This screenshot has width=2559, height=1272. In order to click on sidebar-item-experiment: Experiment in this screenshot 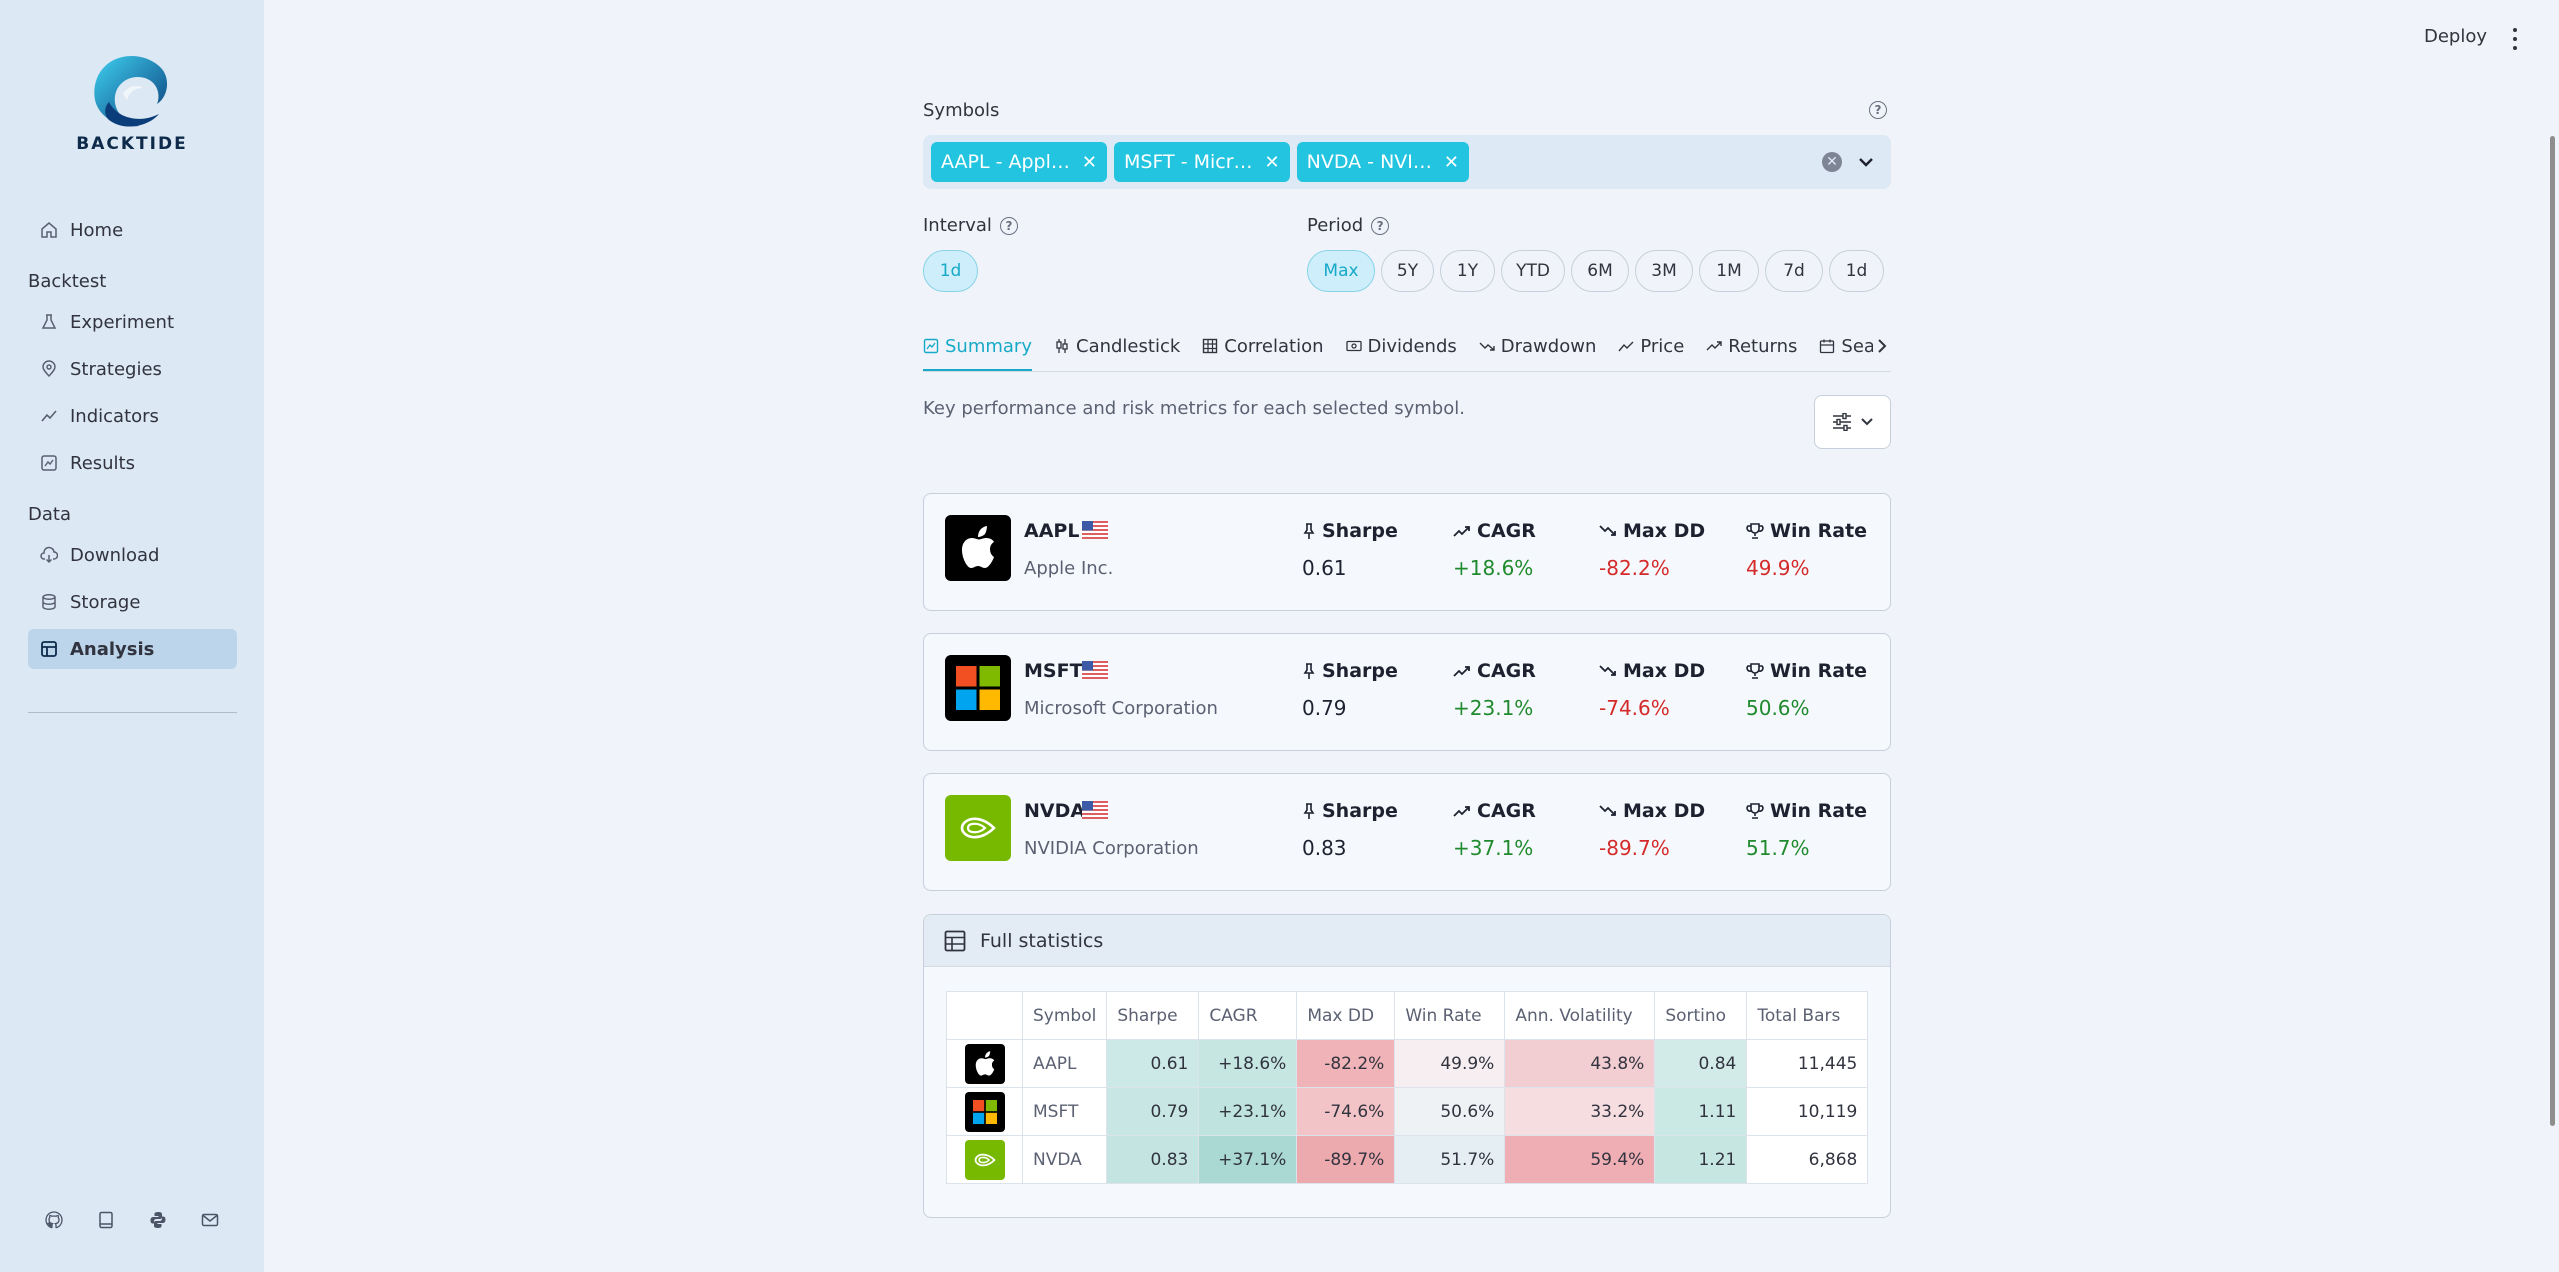, I will do `click(132, 322)`.